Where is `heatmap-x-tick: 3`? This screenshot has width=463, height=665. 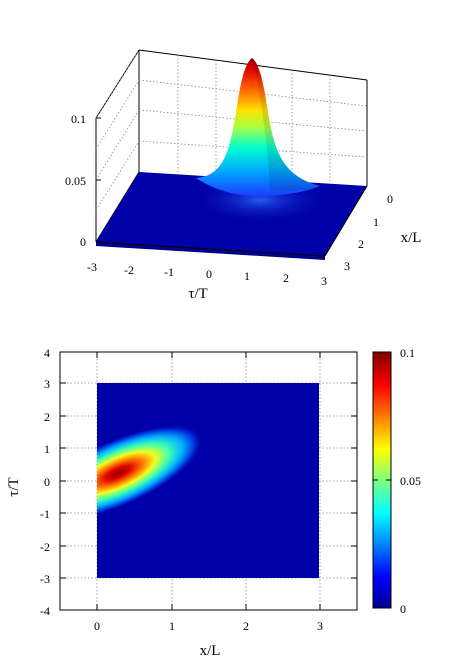
heatmap-x-tick: 3 is located at coordinates (320, 626).